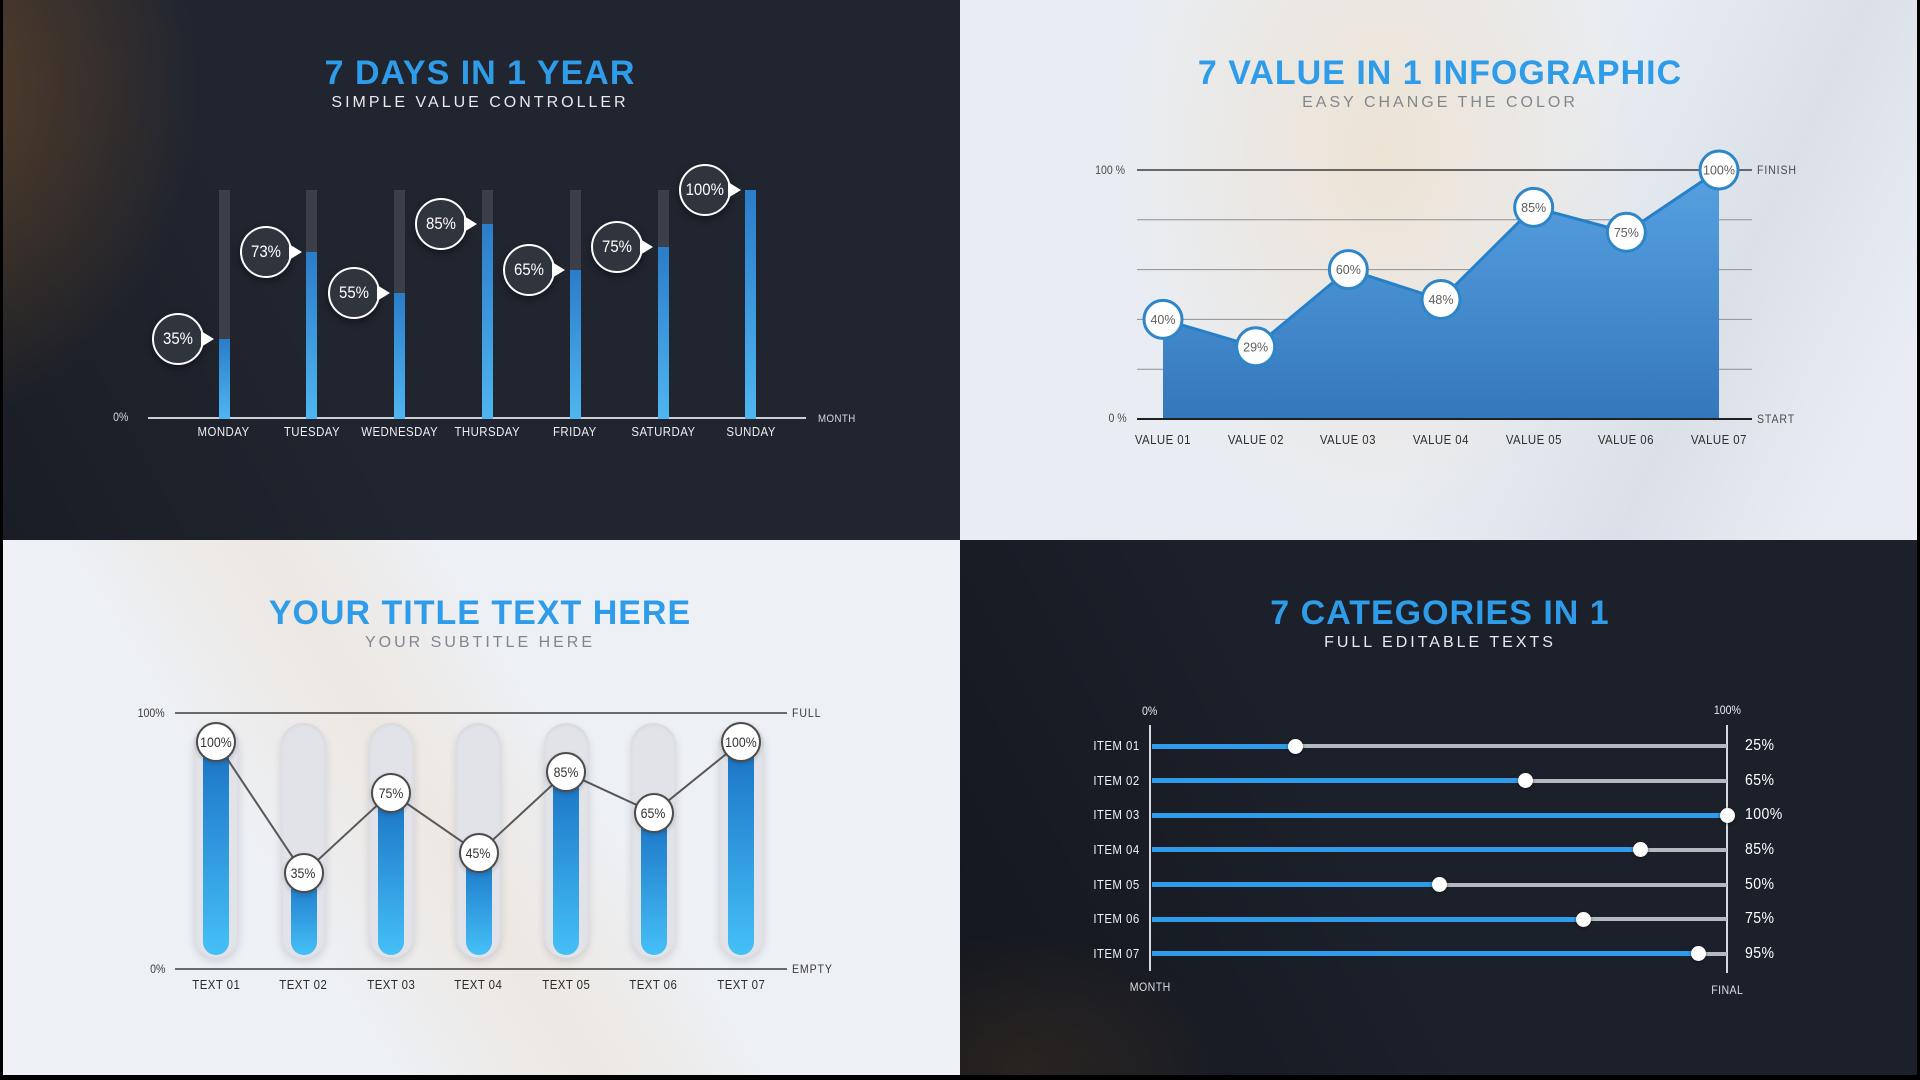  I want to click on value-marker: 35%, so click(303, 873).